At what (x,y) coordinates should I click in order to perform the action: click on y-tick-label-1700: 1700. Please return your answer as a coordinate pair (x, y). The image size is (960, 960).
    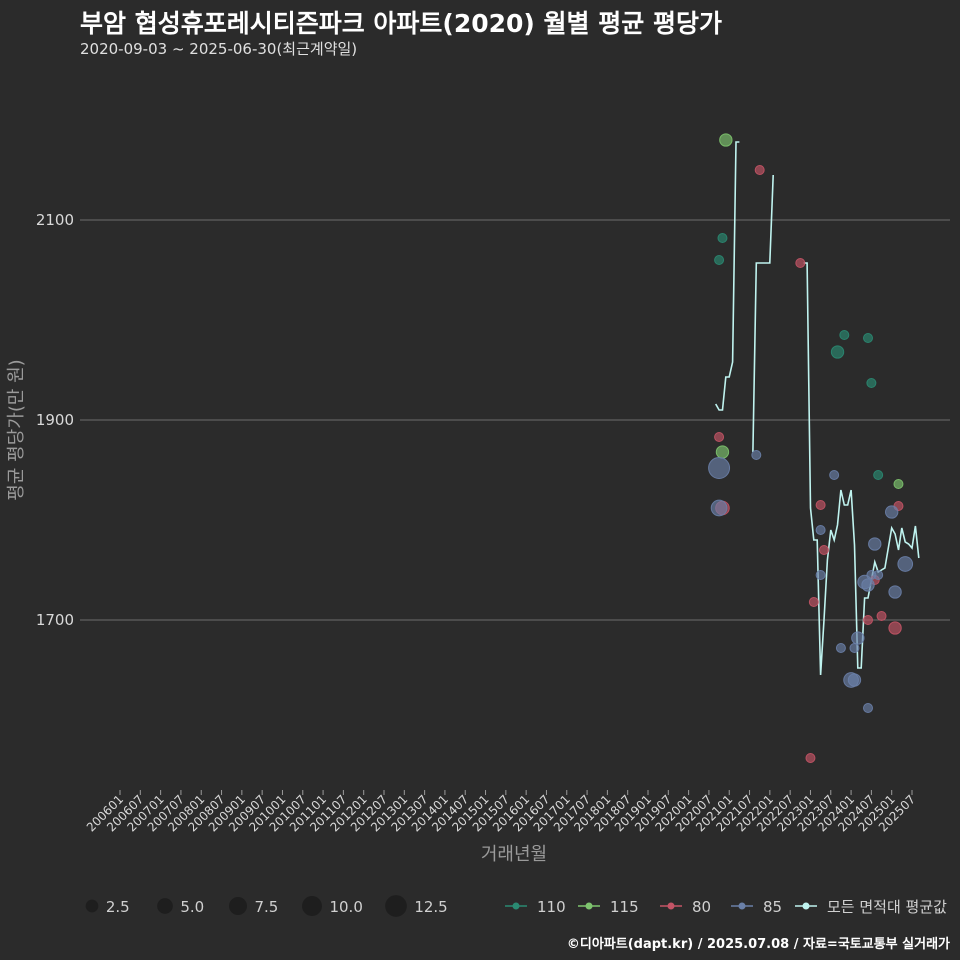
    Looking at the image, I should click on (55, 620).